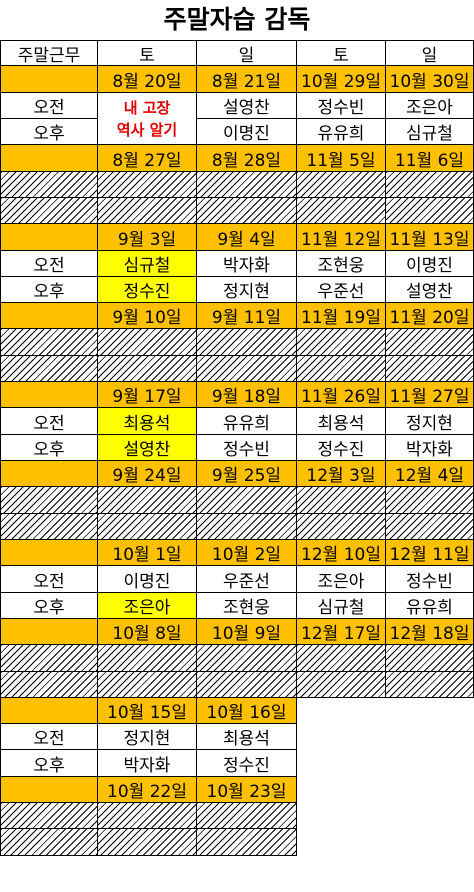 The width and height of the screenshot is (474, 892). I want to click on date-cell: 11월 13일, so click(429, 237).